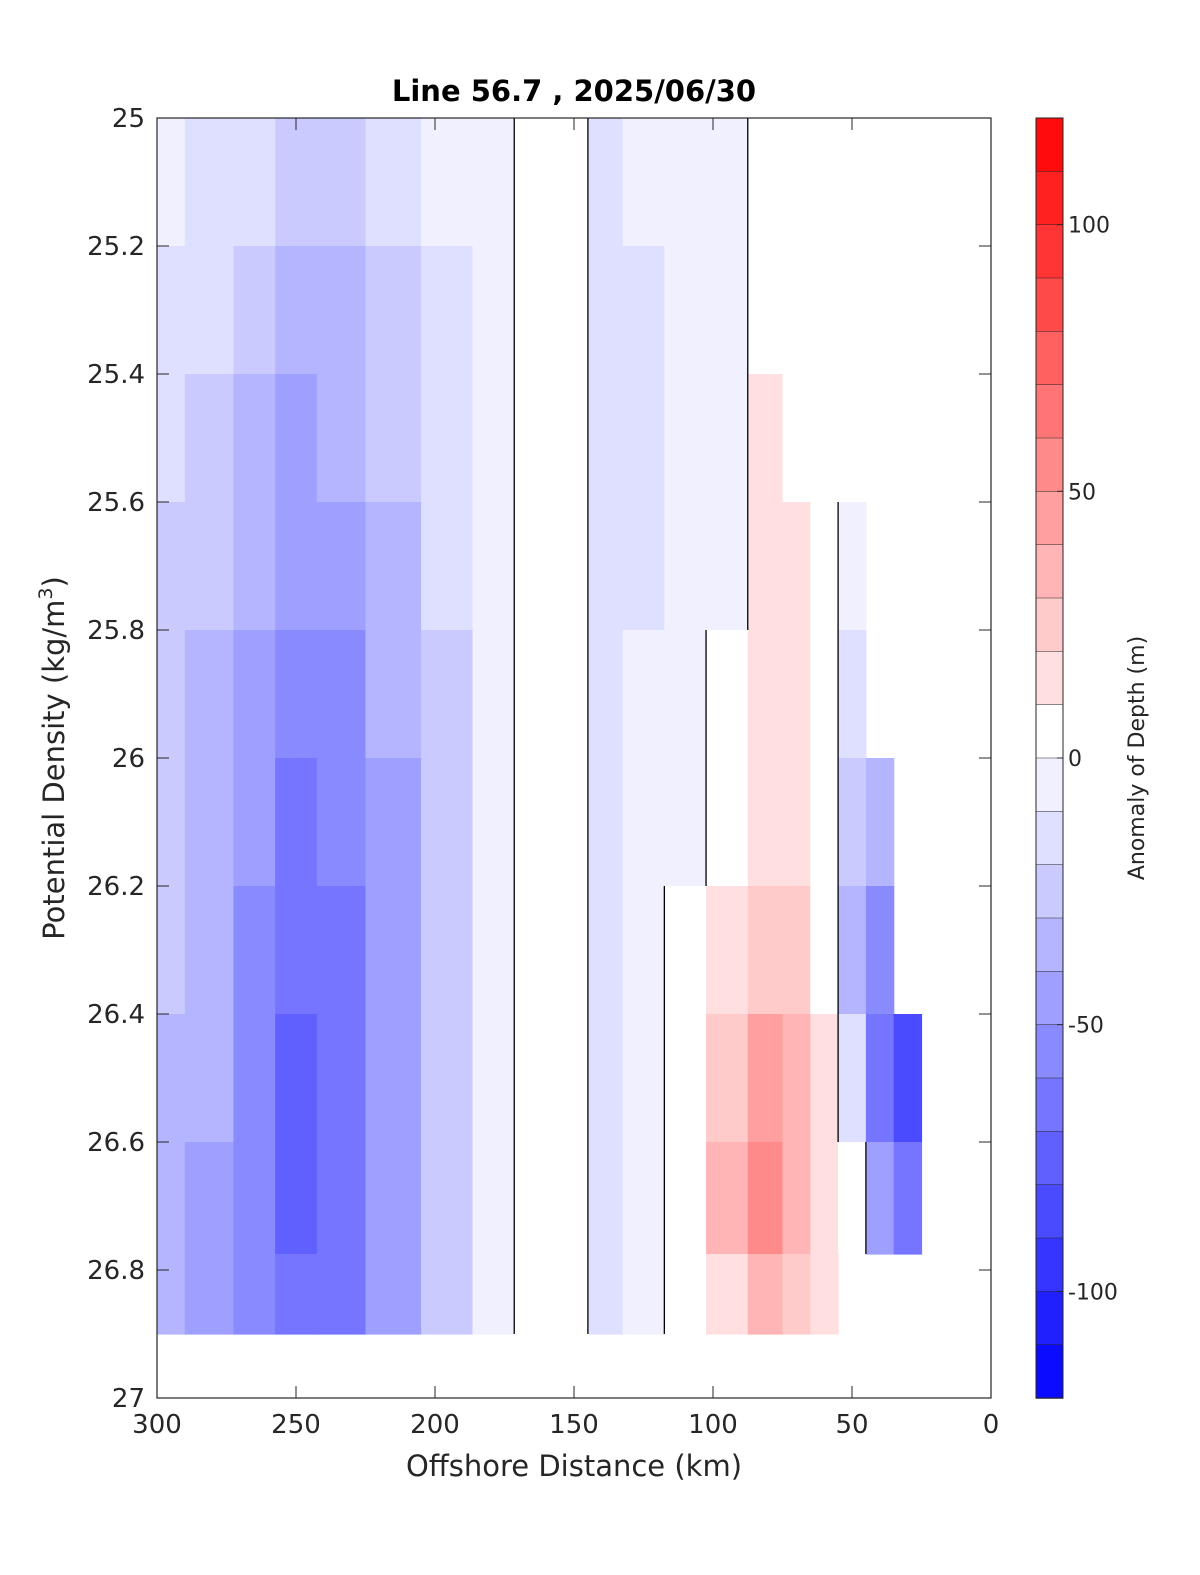 The width and height of the screenshot is (1200, 1575). I want to click on y-tick-label: 26.4, so click(116, 1015).